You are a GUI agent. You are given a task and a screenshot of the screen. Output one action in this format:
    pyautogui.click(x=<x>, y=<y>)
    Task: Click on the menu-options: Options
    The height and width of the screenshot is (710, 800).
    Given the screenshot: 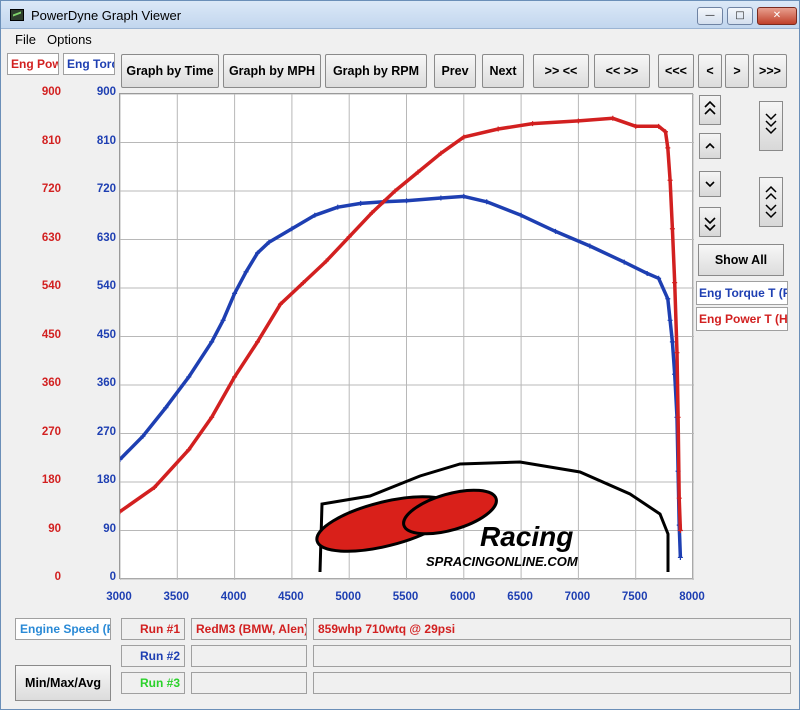 What is the action you would take?
    pyautogui.click(x=69, y=39)
    